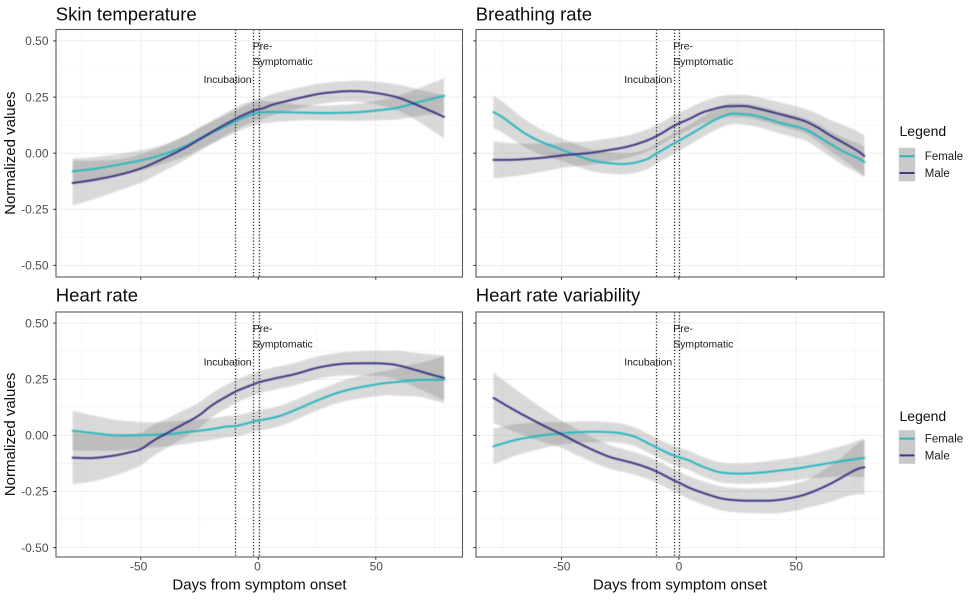 This screenshot has height=605, width=977. Describe the element at coordinates (534, 14) in the screenshot. I see `svg-text: Breathing rate` at that location.